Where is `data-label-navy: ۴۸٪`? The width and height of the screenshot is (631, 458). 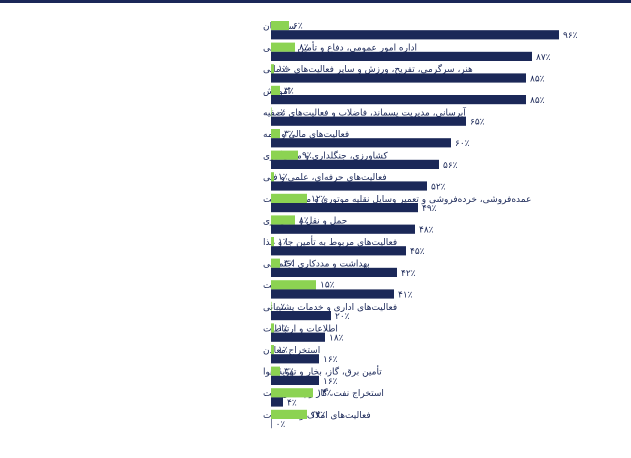
data-label-navy: ۴۸٪ is located at coordinates (426, 231).